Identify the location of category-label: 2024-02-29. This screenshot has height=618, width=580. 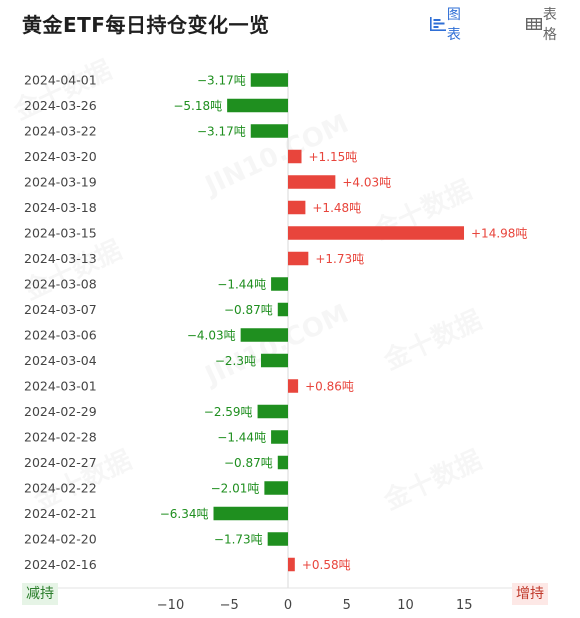
(60, 411).